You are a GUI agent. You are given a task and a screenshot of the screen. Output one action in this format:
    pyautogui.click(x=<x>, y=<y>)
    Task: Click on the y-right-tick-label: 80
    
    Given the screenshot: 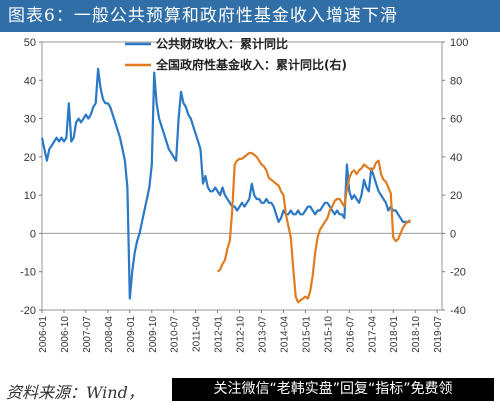 What is the action you would take?
    pyautogui.click(x=456, y=81)
    